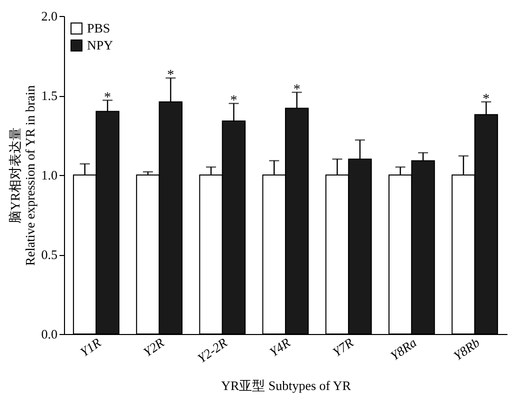 The image size is (511, 401). Describe the element at coordinates (30, 175) in the screenshot. I see `text: Relative expression of YR in brain` at that location.